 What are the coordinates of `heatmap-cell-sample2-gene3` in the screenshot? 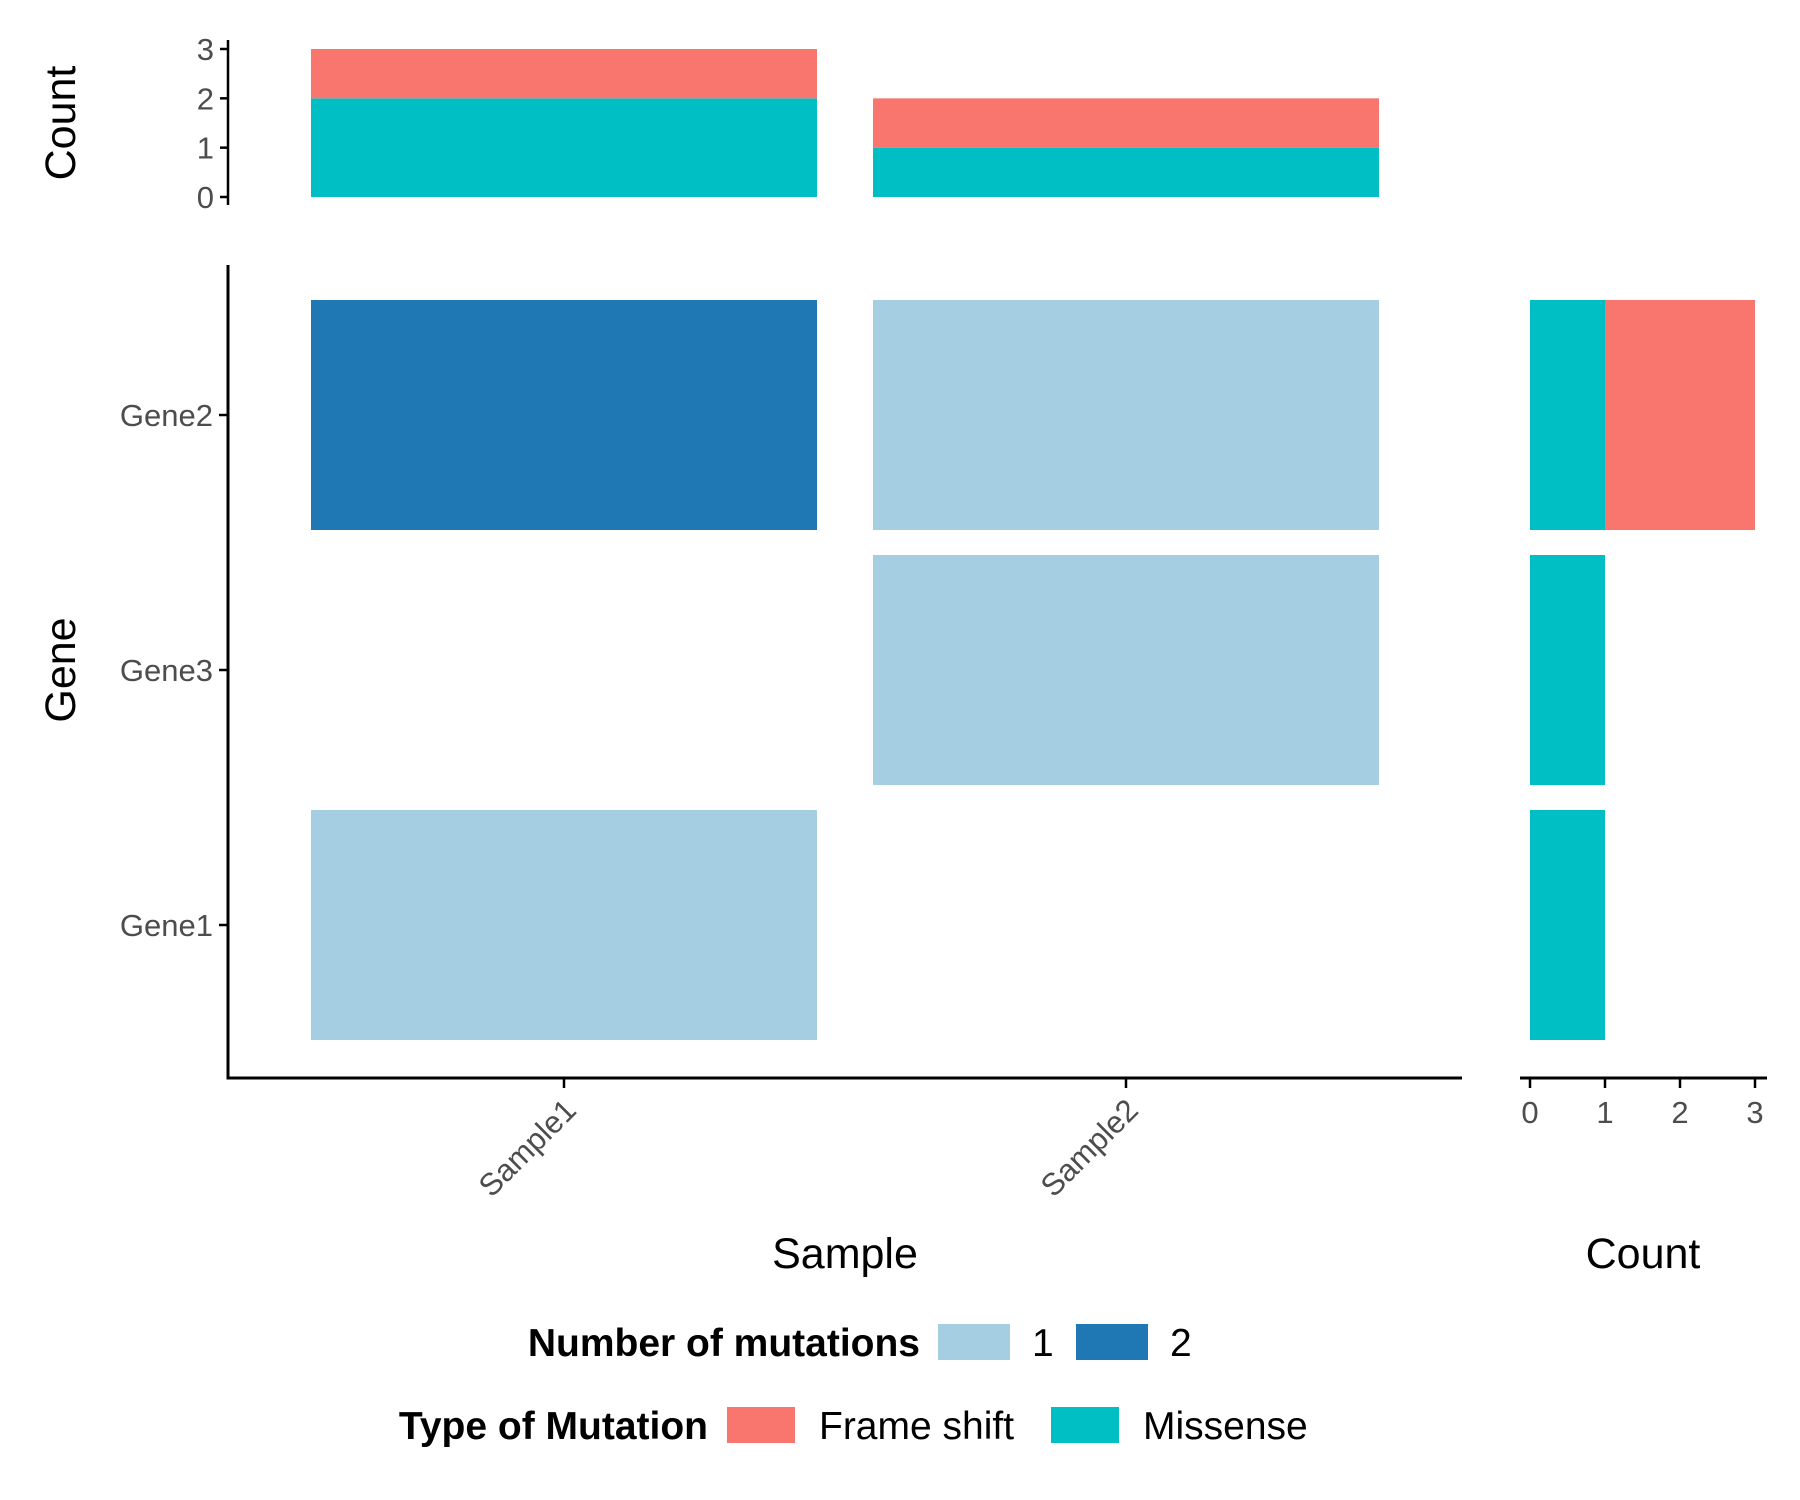 It's located at (1126, 670).